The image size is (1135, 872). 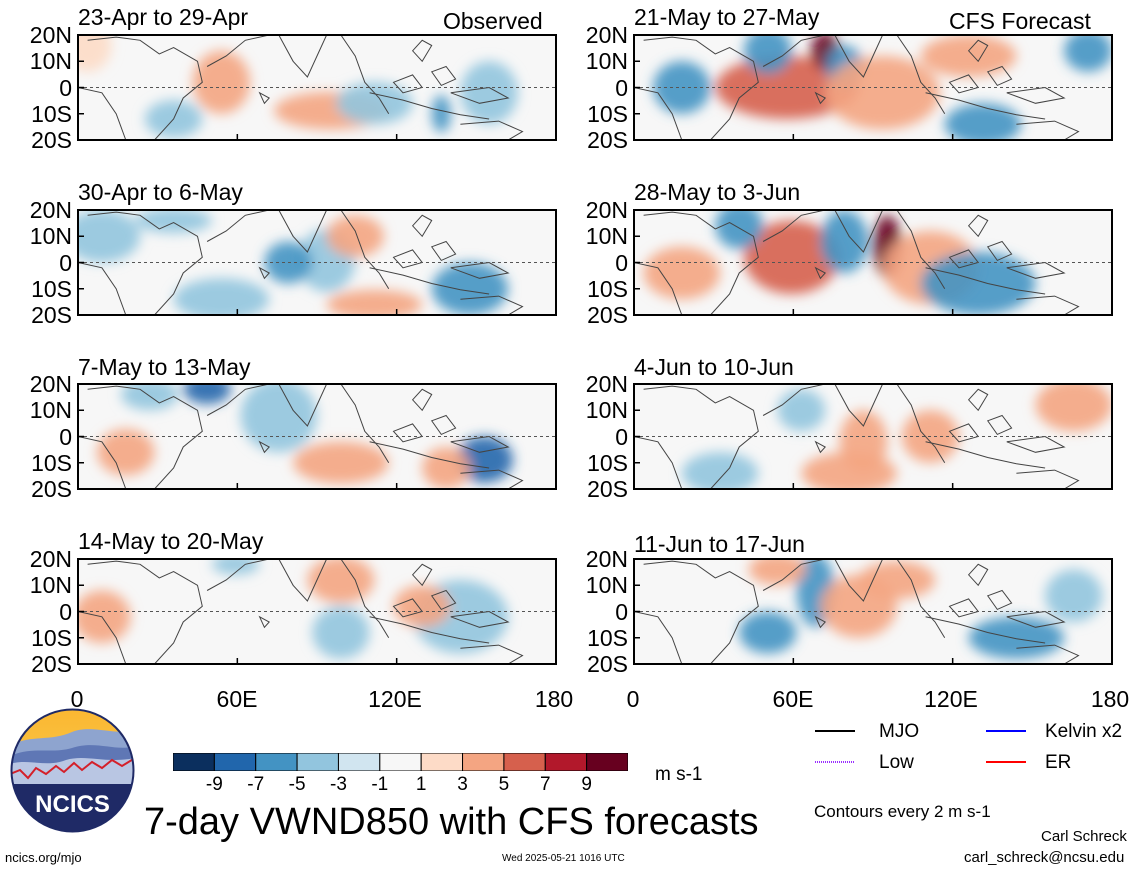 What do you see at coordinates (451, 822) in the screenshot?
I see `main-title: 7-day VWND850 with CFS forecasts` at bounding box center [451, 822].